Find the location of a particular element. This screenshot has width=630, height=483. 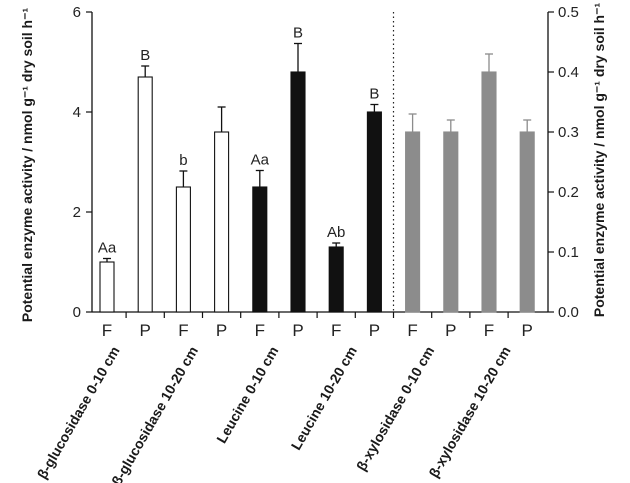

group-label: β-xylosidase 0-10 cm is located at coordinates (395, 409).